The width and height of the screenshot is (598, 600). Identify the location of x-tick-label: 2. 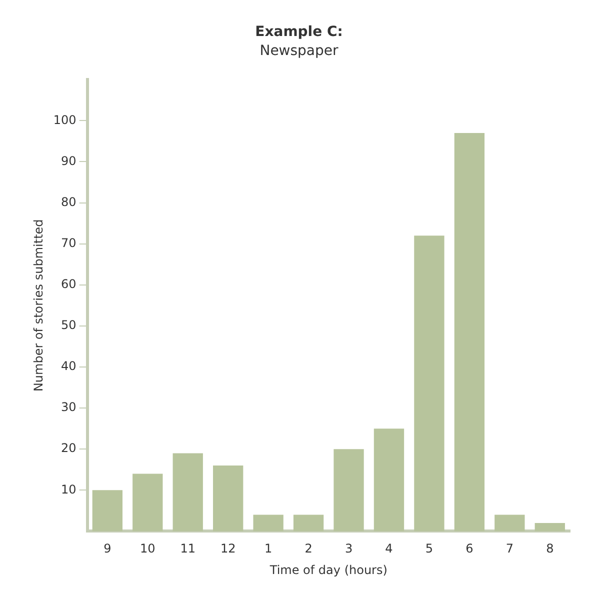
(308, 549).